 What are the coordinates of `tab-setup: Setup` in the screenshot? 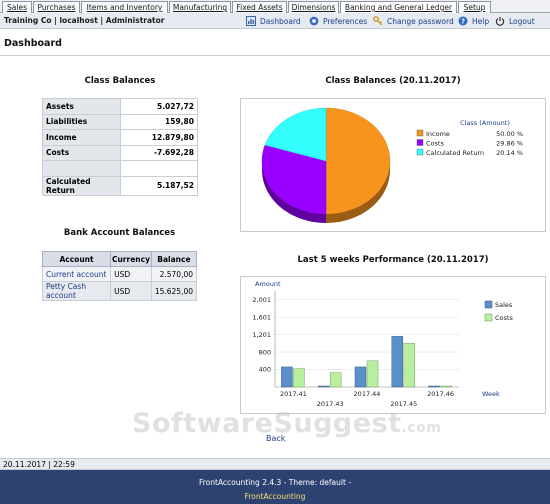 It's located at (474, 7).